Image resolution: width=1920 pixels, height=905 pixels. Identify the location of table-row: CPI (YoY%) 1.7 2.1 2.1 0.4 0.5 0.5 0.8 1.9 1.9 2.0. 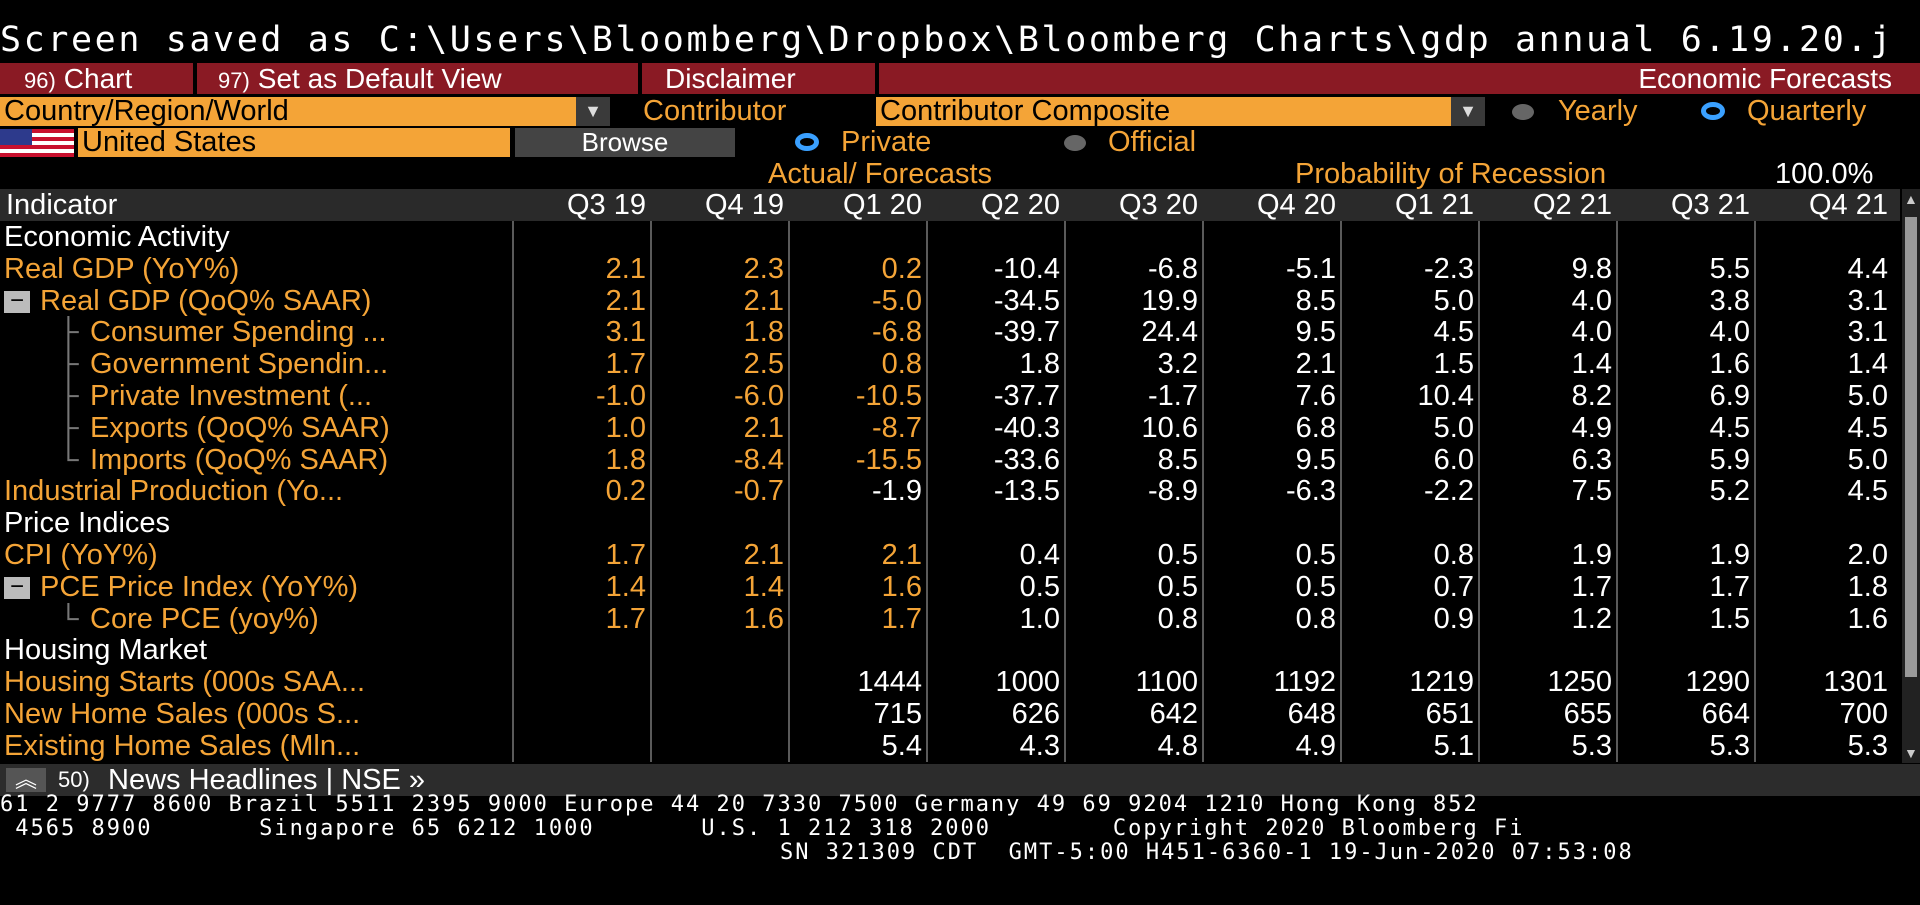
(950, 555).